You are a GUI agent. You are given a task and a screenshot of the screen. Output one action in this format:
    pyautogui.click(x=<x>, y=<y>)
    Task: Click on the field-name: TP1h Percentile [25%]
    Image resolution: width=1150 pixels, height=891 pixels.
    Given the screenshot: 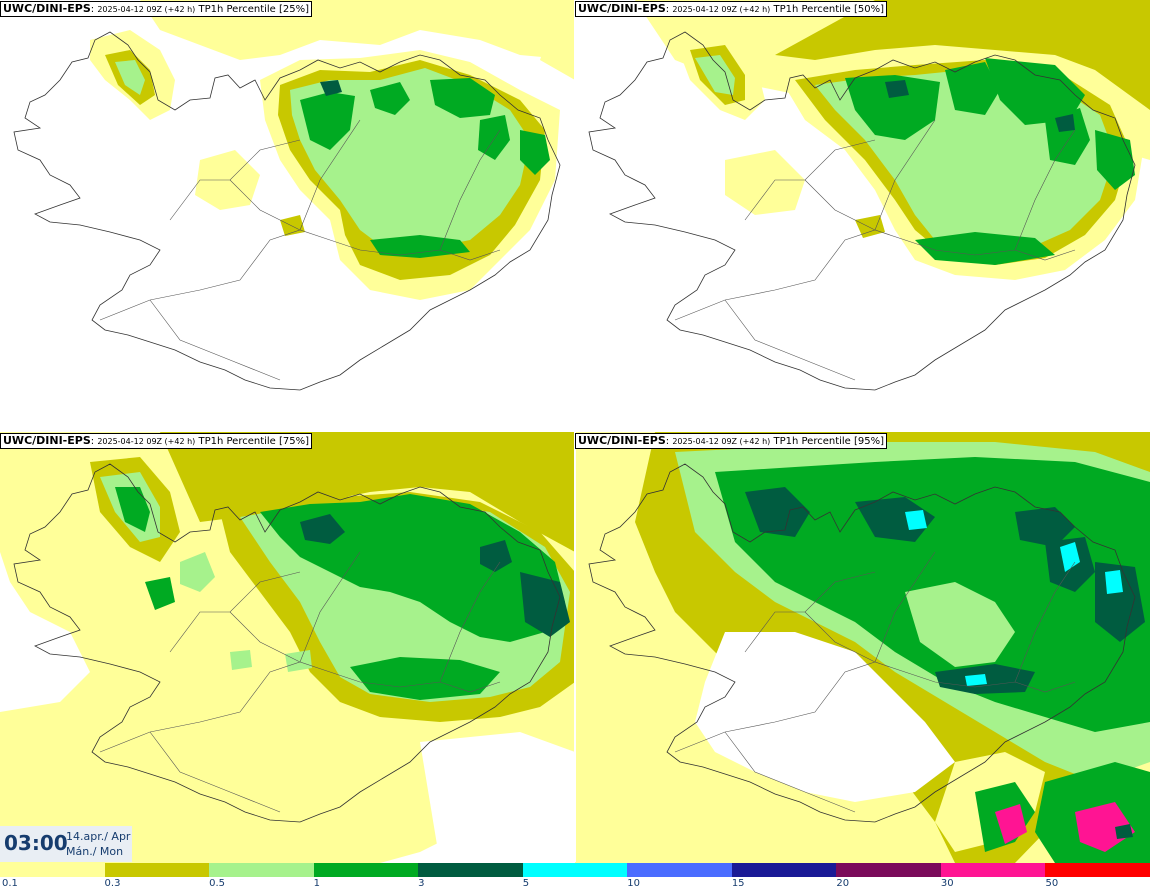 What is the action you would take?
    pyautogui.click(x=254, y=9)
    